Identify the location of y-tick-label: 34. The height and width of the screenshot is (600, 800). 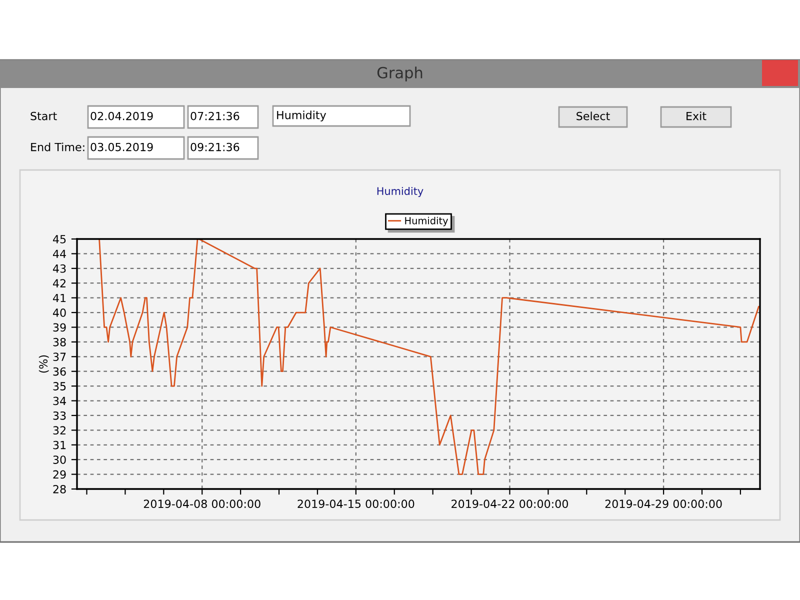
(59, 401).